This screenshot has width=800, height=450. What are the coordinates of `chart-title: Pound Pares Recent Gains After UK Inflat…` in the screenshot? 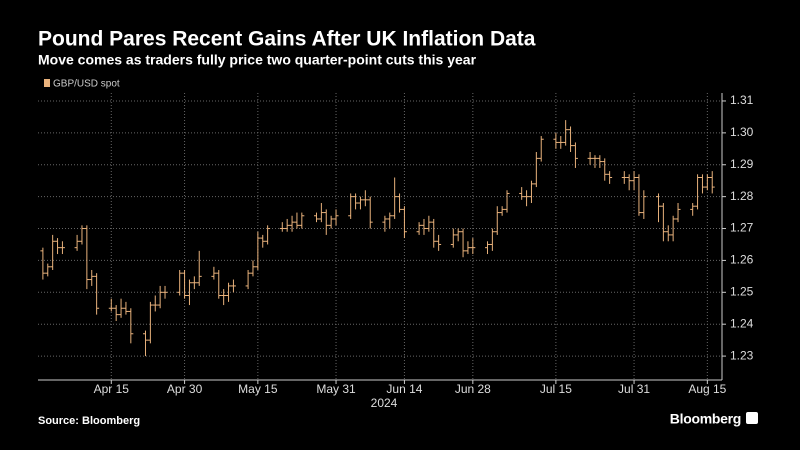 It's located at (287, 39).